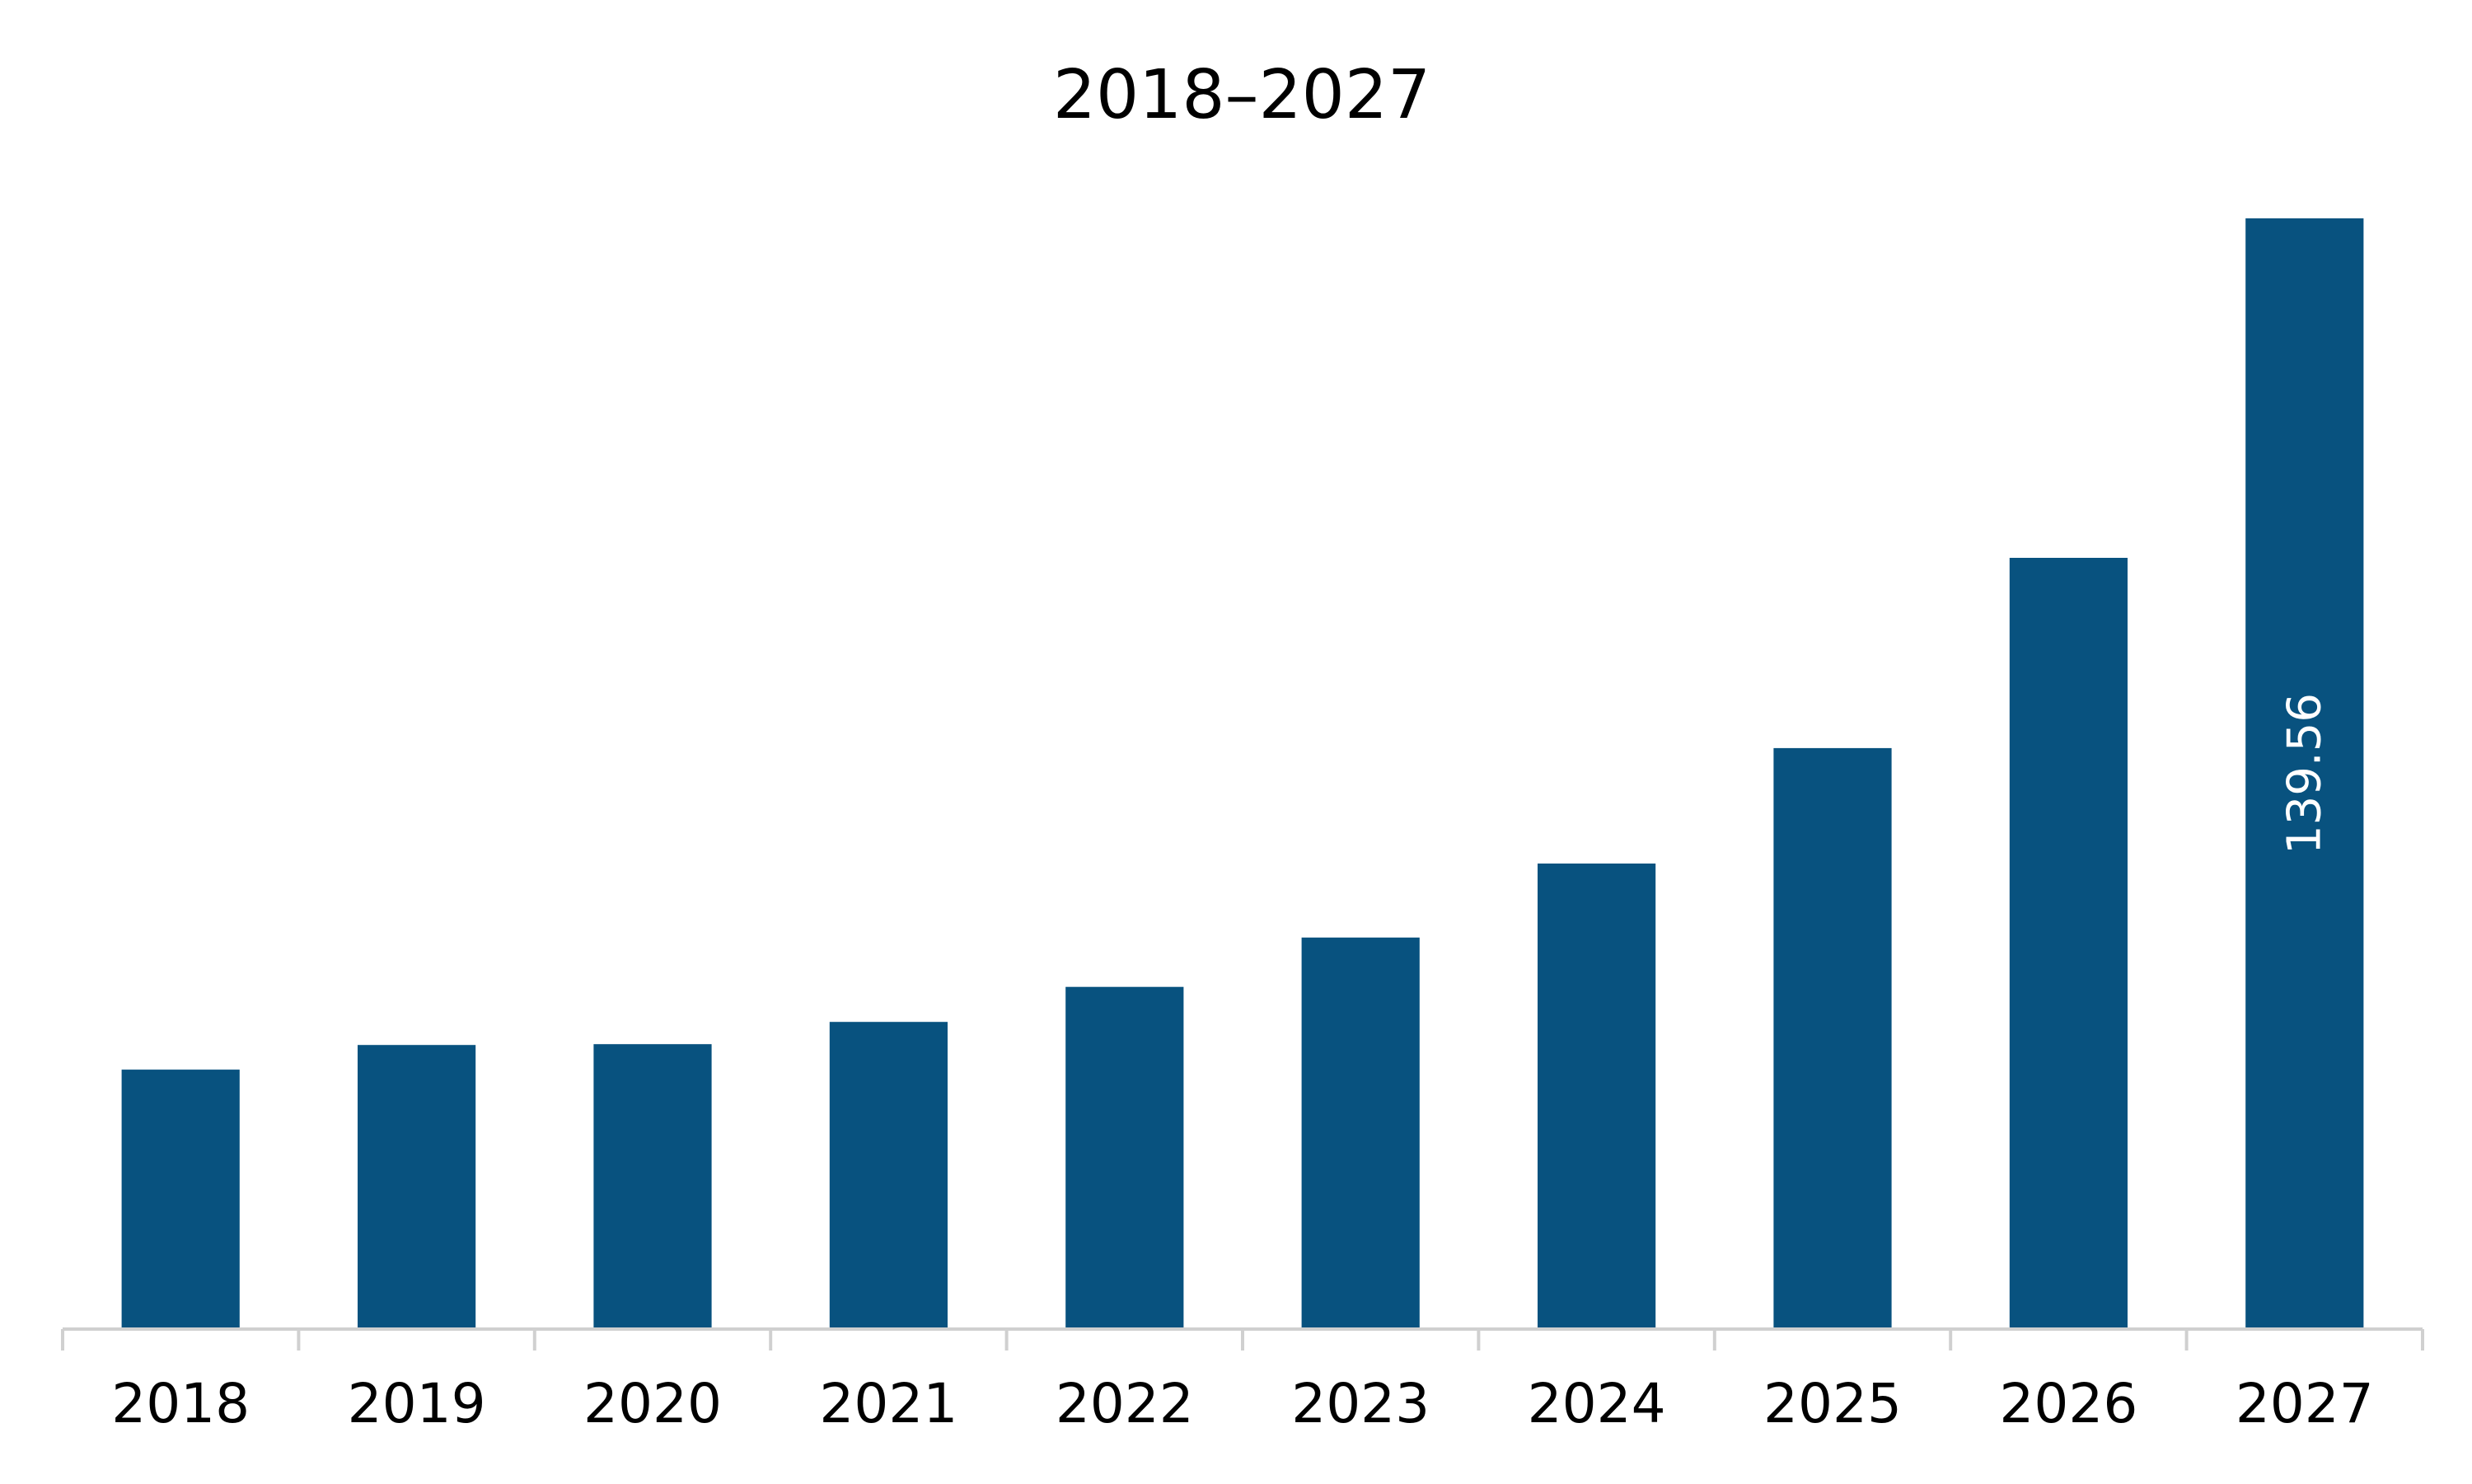 This screenshot has width=2472, height=1484. Describe the element at coordinates (417, 1404) in the screenshot. I see `x-tick-label-2019: 2019` at that location.